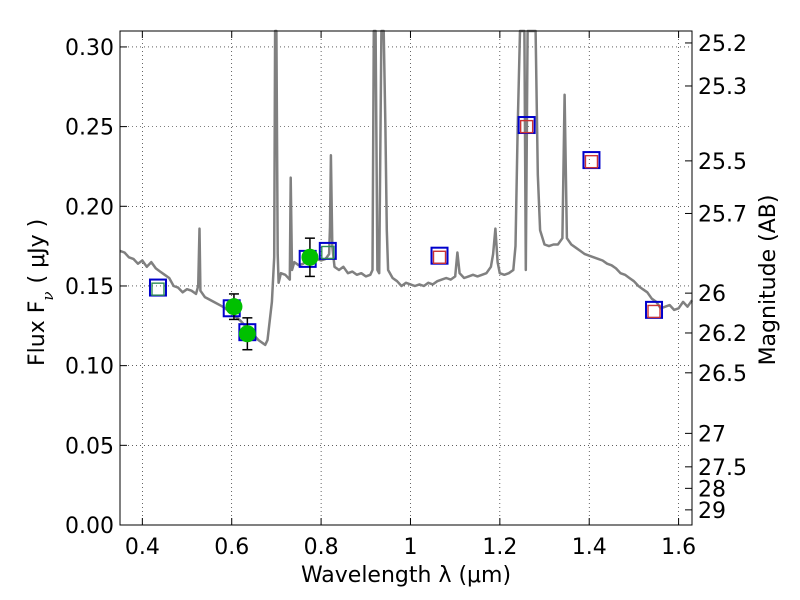 The height and width of the screenshot is (600, 800). I want to click on right-tick-label: 29, so click(712, 511).